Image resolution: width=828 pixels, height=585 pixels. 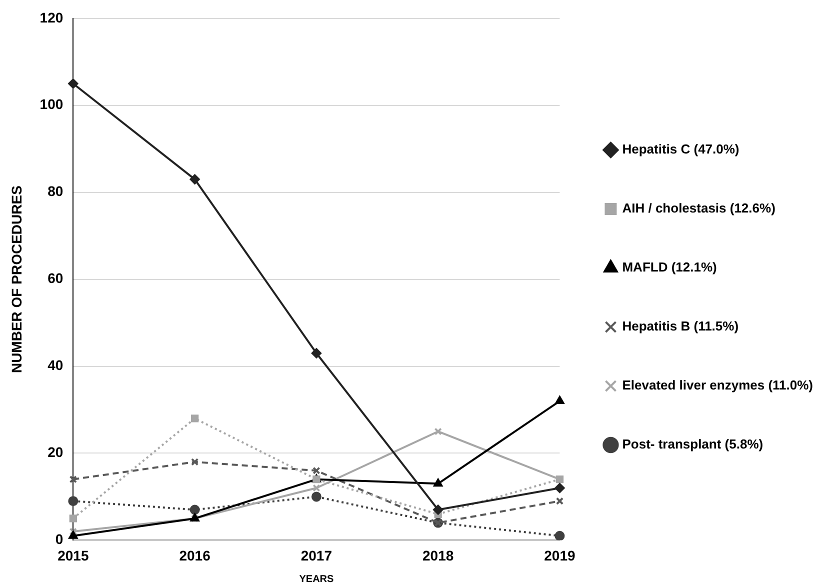 I want to click on x-tick-label: 2019, so click(x=560, y=555).